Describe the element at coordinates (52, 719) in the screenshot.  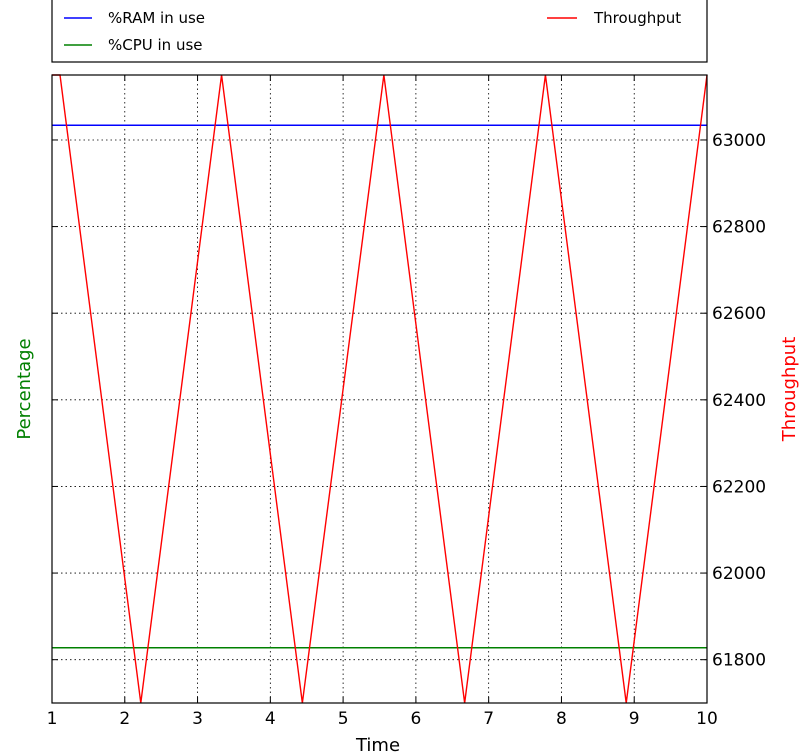
I see `x-tick-label: 1` at that location.